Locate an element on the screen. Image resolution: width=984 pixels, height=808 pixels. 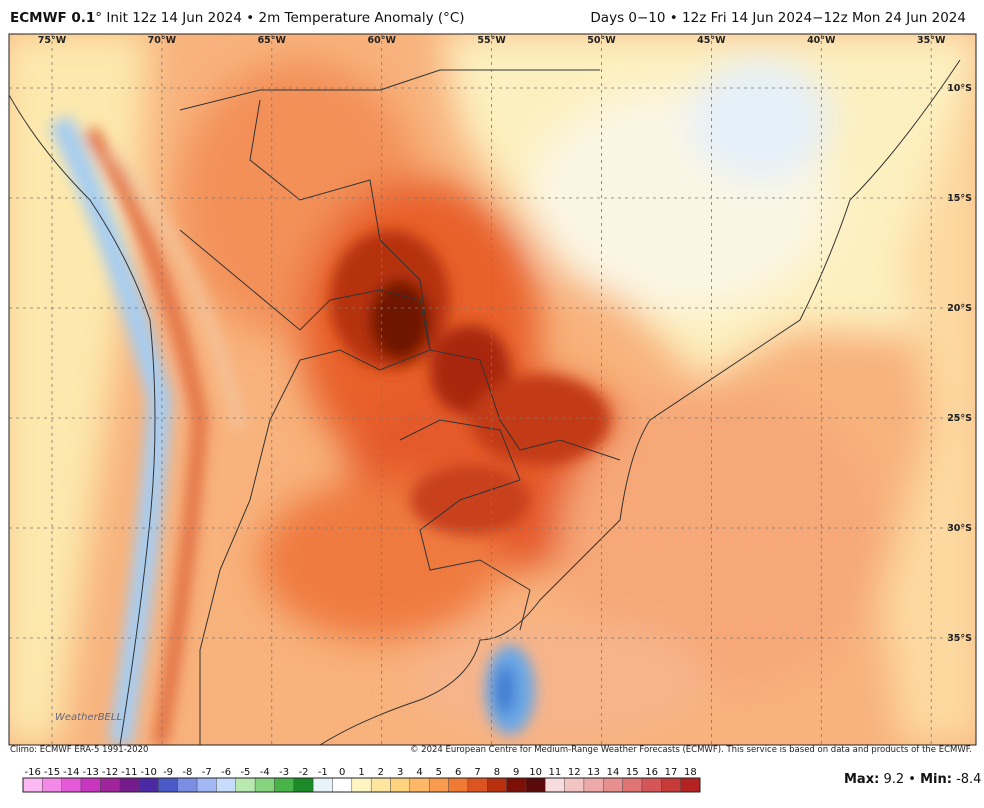
colorbar-label: 10 is located at coordinates (535, 772).